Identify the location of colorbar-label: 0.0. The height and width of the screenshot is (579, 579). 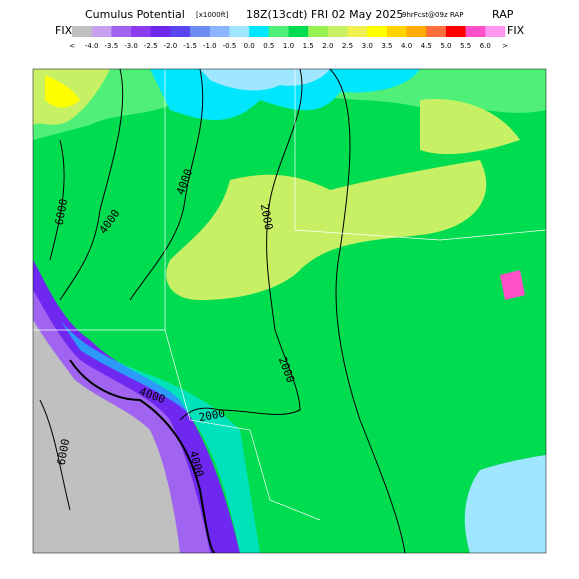
(249, 46).